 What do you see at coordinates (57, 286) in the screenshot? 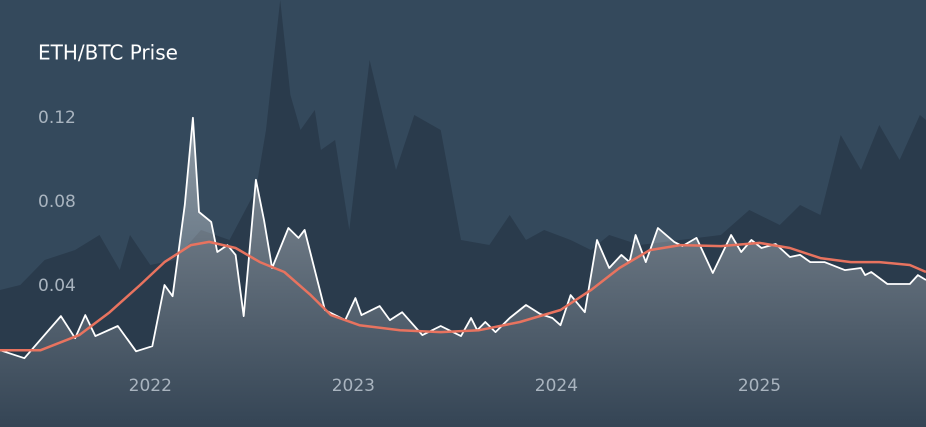
I see `y-tick-label: 0.04` at bounding box center [57, 286].